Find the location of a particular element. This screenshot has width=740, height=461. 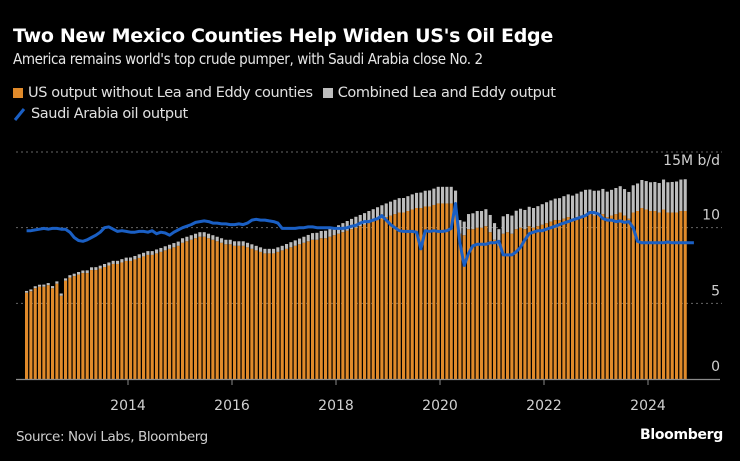

x-tick-label: 2018 is located at coordinates (336, 406).